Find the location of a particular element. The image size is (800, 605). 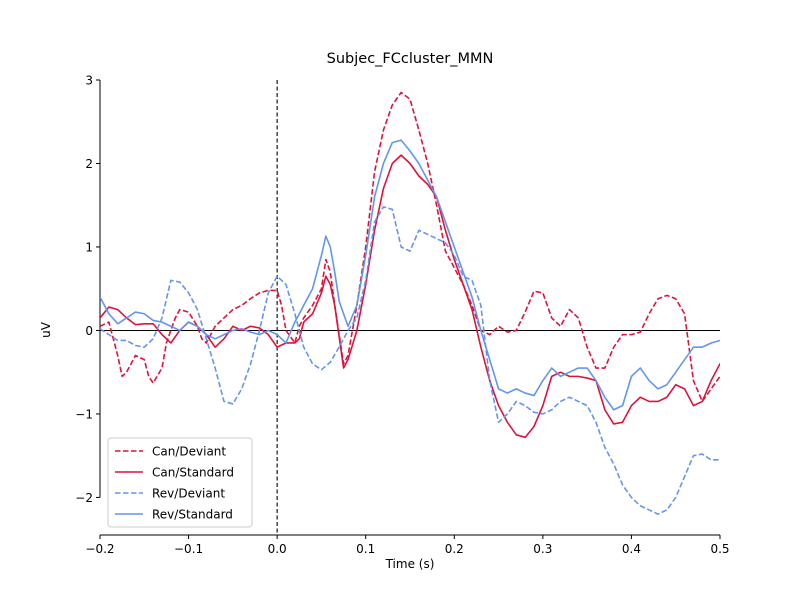

x-axis-label: Time (s) is located at coordinates (410, 564).